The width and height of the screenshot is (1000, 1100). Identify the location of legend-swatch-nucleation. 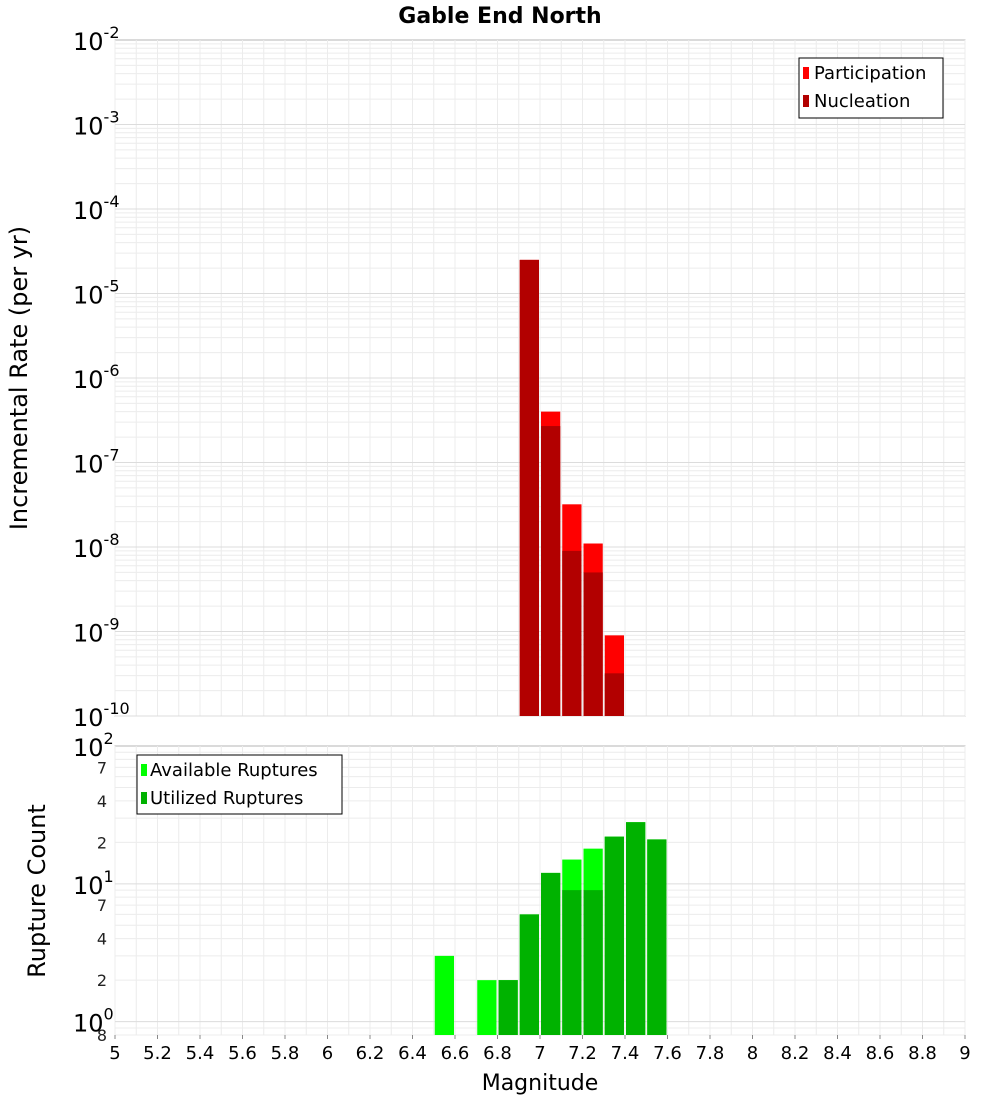
(806, 101).